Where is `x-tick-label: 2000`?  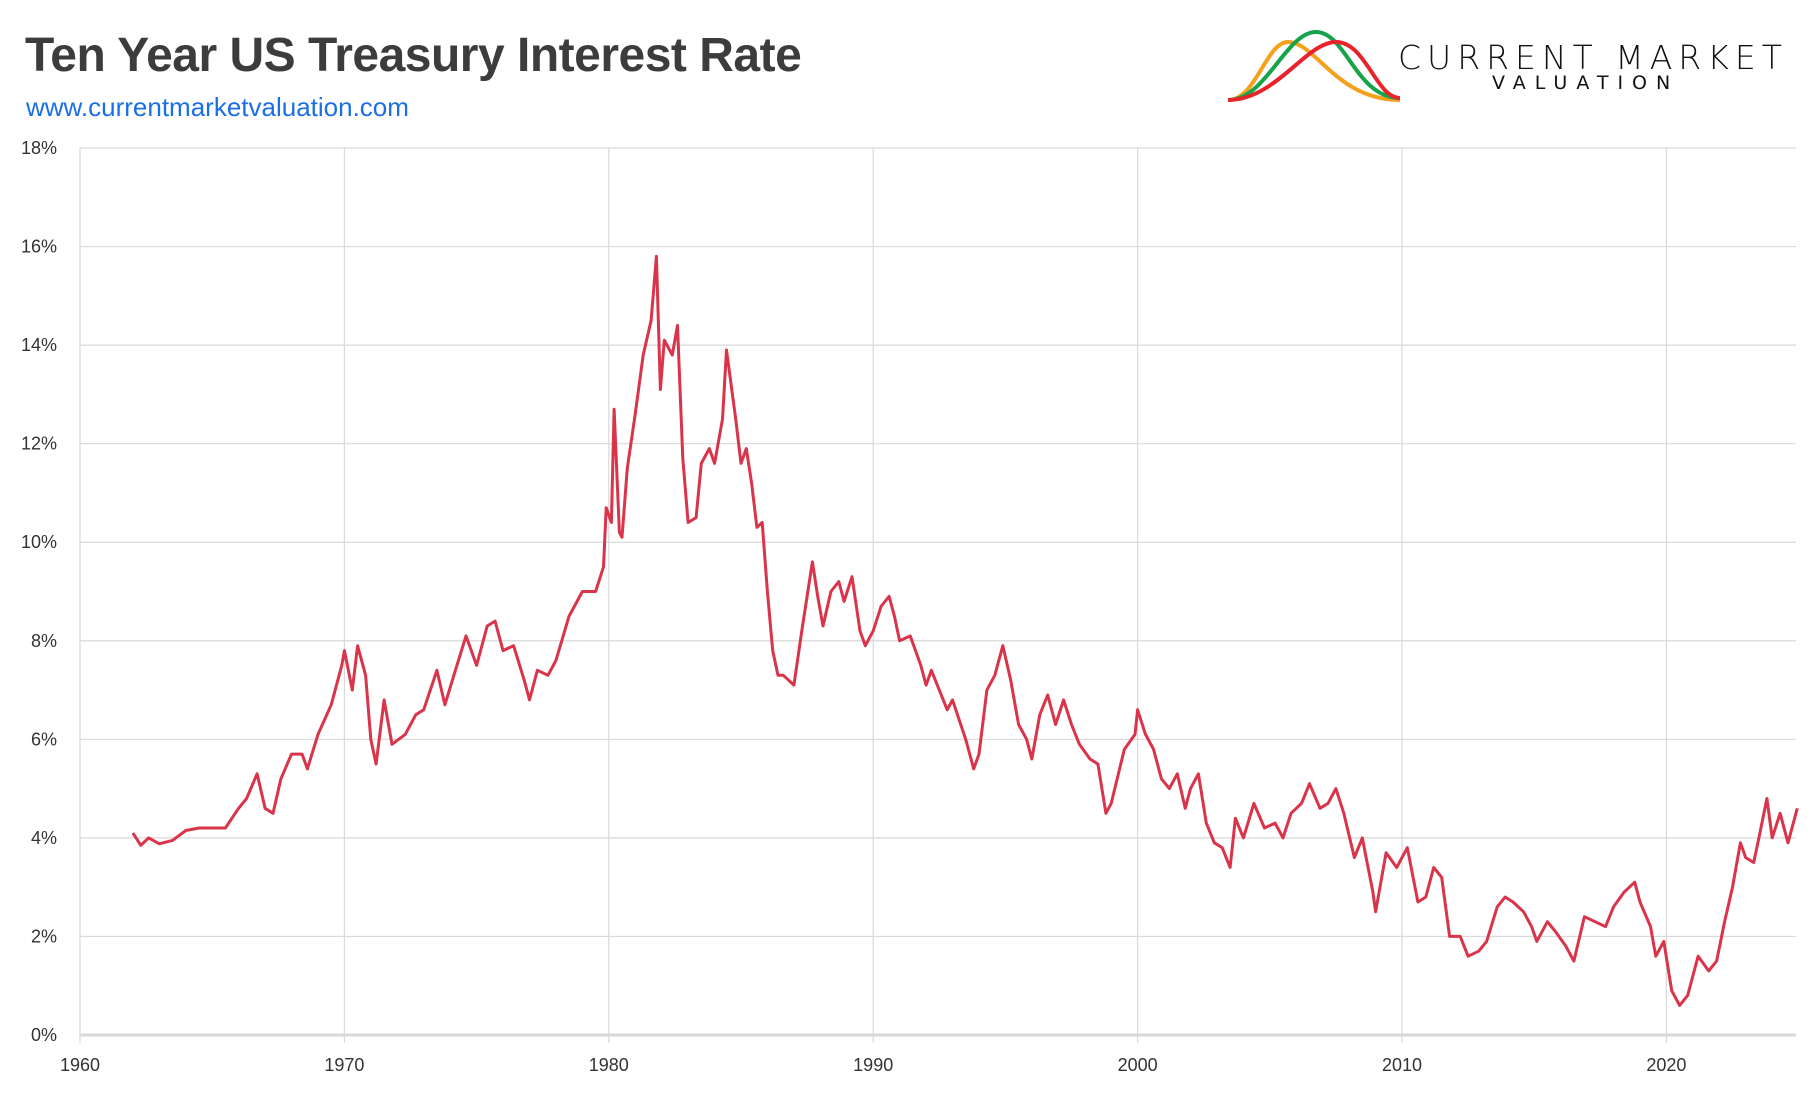 x-tick-label: 2000 is located at coordinates (1138, 1065).